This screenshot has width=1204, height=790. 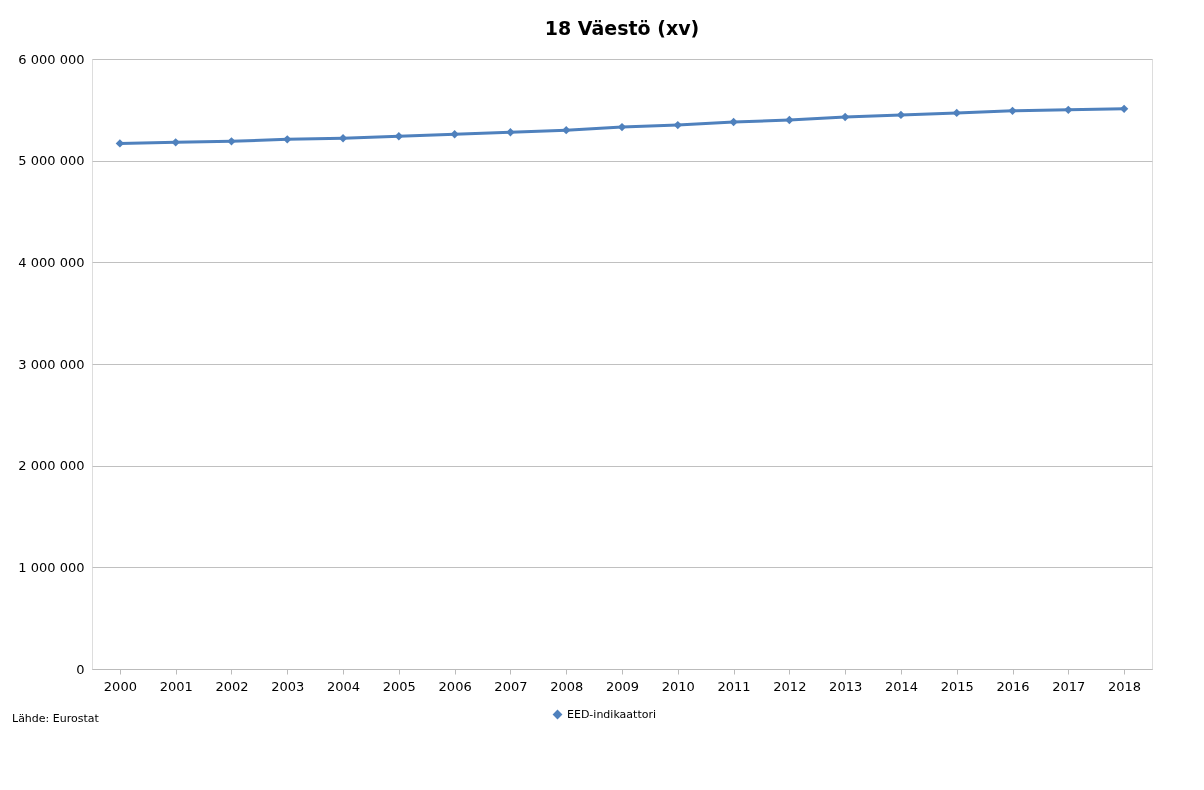 I want to click on x-tick-label: 2011, so click(x=734, y=686).